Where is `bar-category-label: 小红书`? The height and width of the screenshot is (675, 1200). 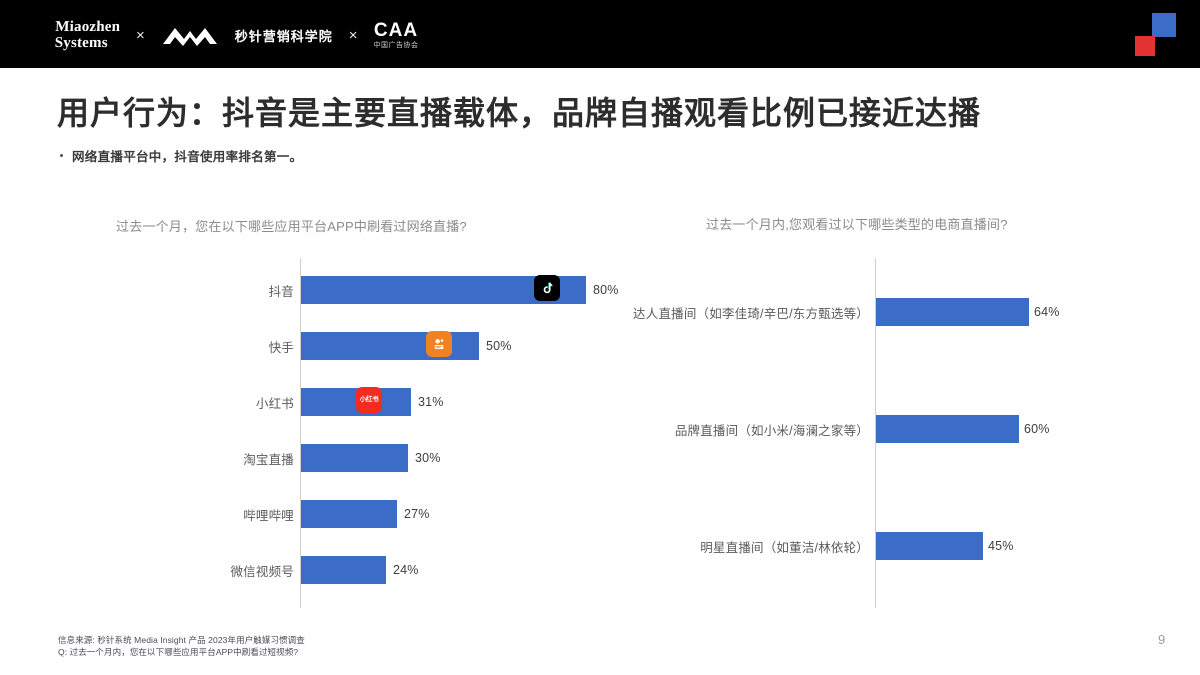
bar-category-label: 小红书 is located at coordinates (274, 403).